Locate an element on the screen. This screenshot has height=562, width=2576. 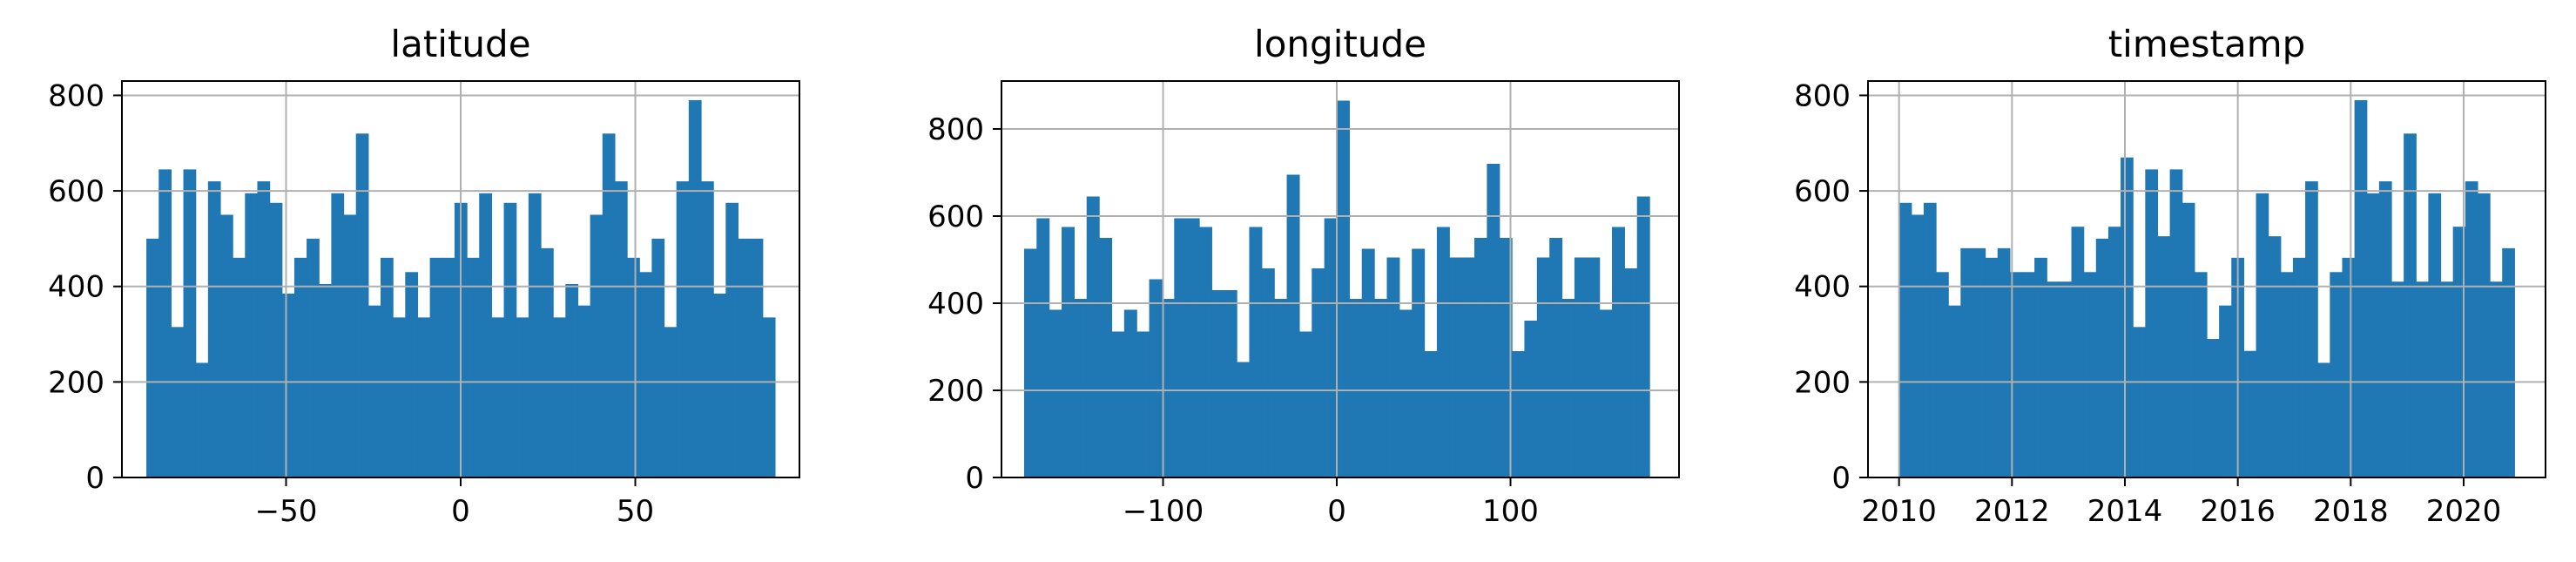
latitude-y-tick-label: 800 is located at coordinates (76, 95).